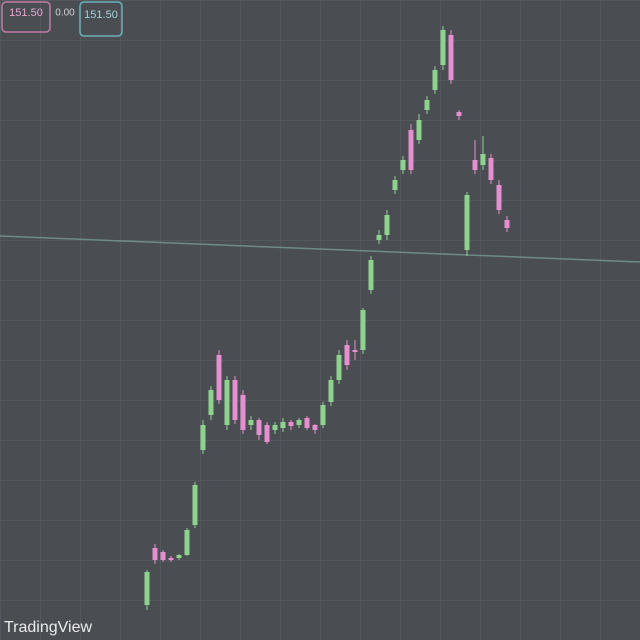 This screenshot has width=640, height=640. I want to click on ask-box, so click(101, 19).